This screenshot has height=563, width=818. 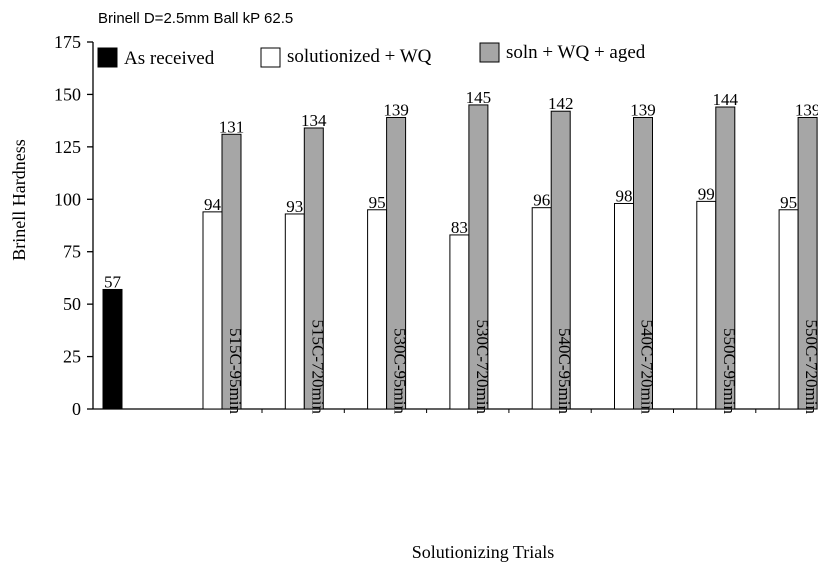 I want to click on x-tick-label: 550C-95min, so click(x=729, y=371).